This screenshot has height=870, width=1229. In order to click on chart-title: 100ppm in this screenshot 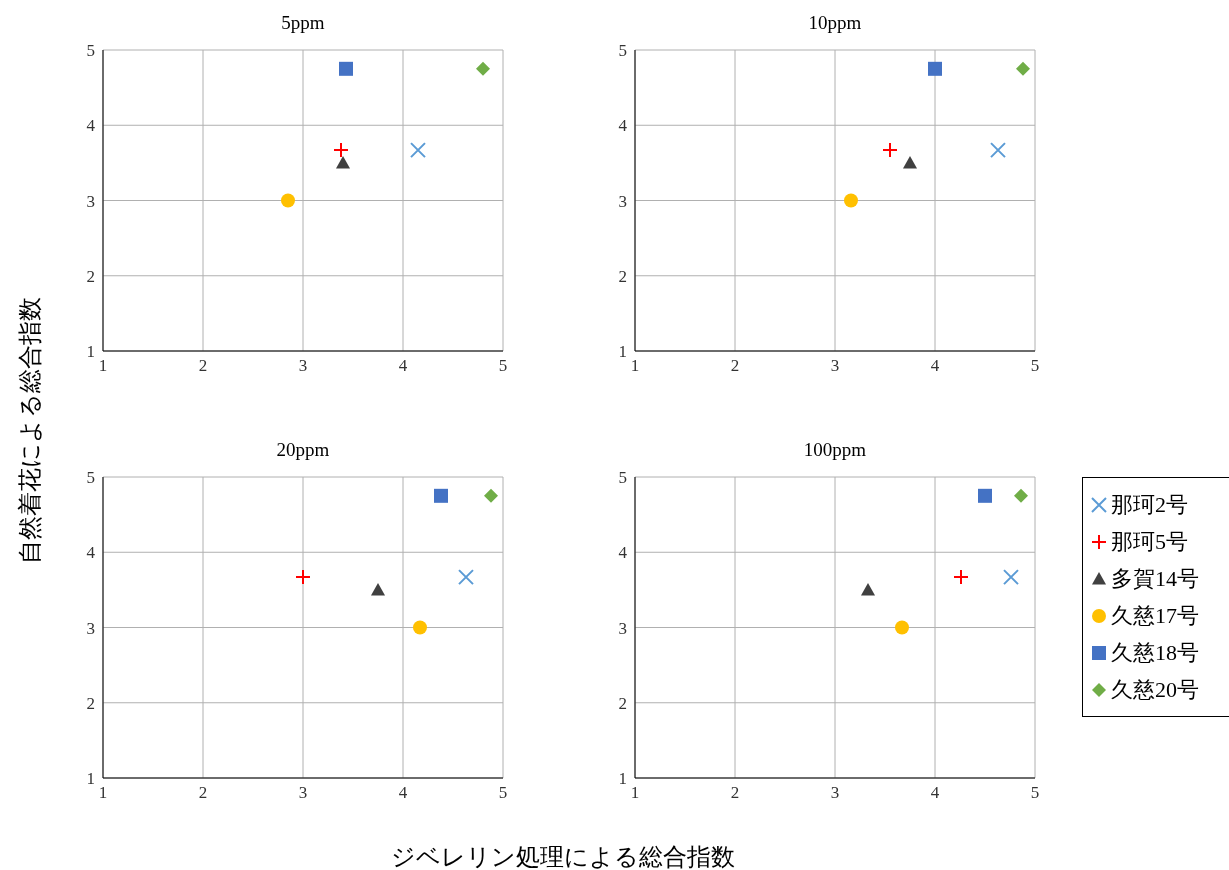, I will do `click(835, 450)`.